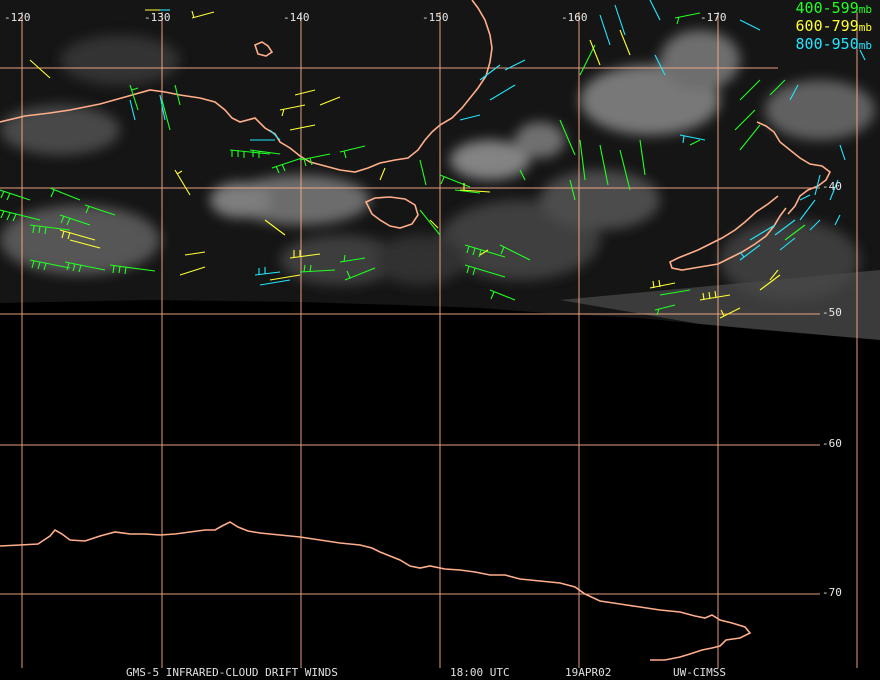  Describe the element at coordinates (588, 672) in the screenshot. I see `observation-date: 19APR02` at that location.